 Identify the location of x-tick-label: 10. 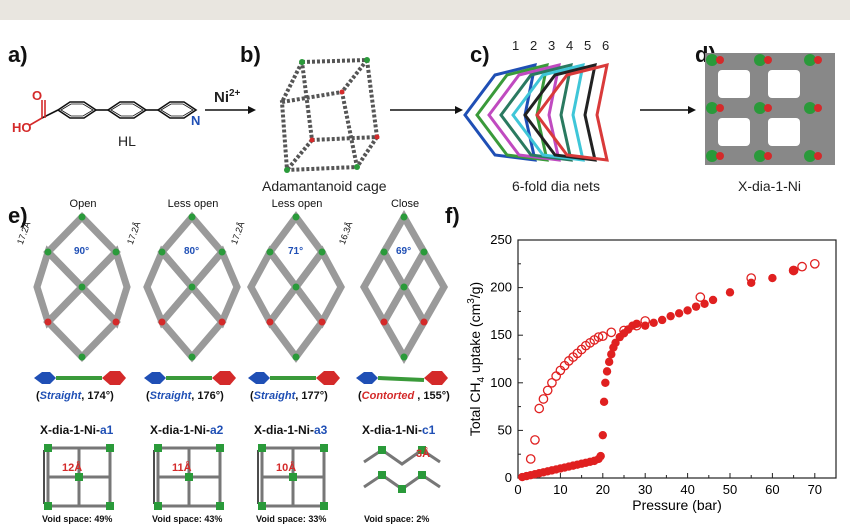
(560, 489).